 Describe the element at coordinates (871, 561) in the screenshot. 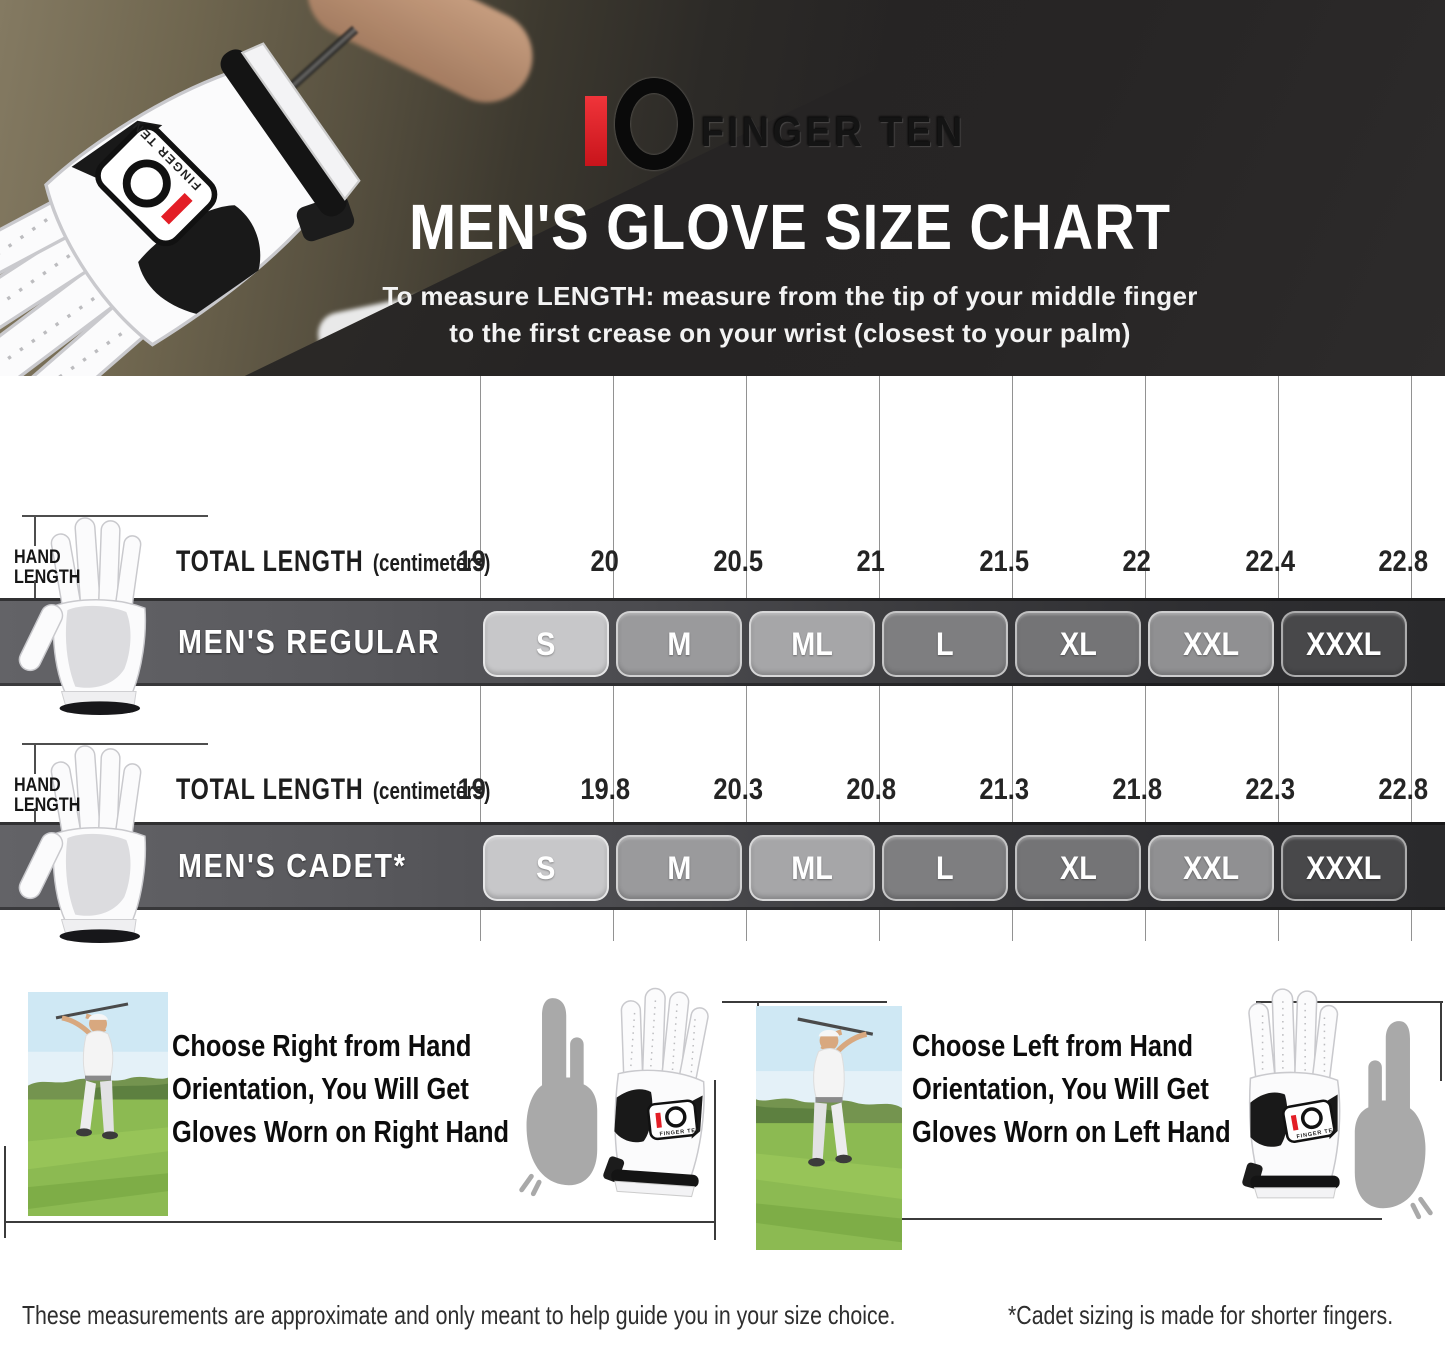

I see `tick-label: 21` at that location.